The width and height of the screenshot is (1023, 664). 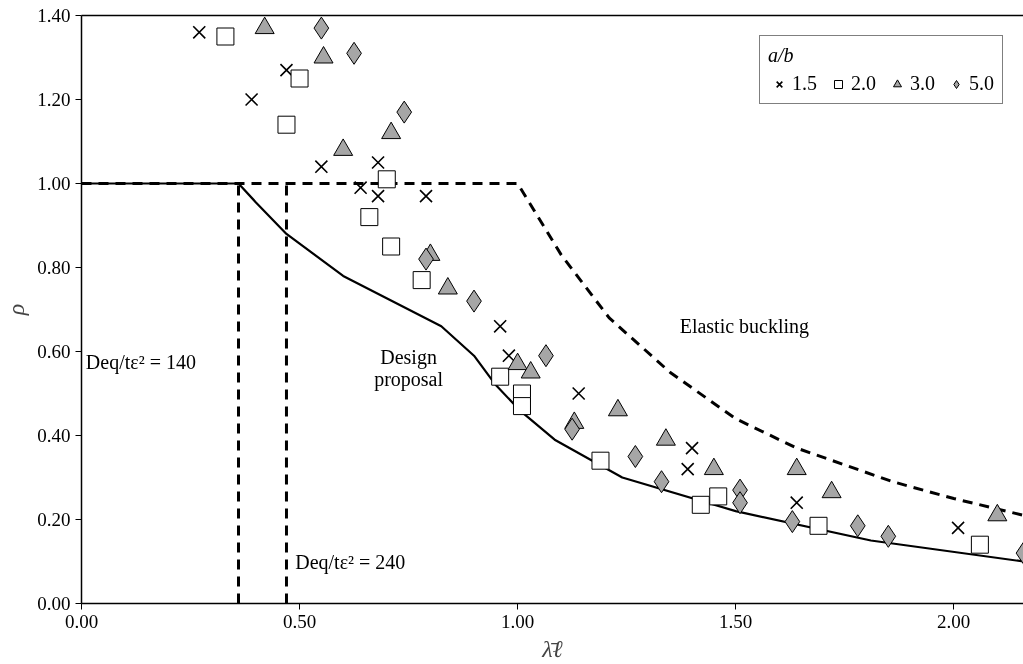 I want to click on y-tick-label: 0.80, so click(x=54, y=267).